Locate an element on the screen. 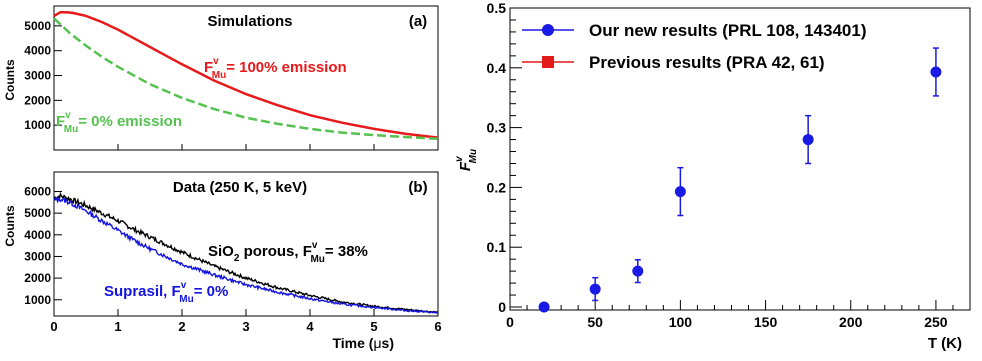 This screenshot has height=361, width=982. series-label-tail: = 38% is located at coordinates (346, 251).